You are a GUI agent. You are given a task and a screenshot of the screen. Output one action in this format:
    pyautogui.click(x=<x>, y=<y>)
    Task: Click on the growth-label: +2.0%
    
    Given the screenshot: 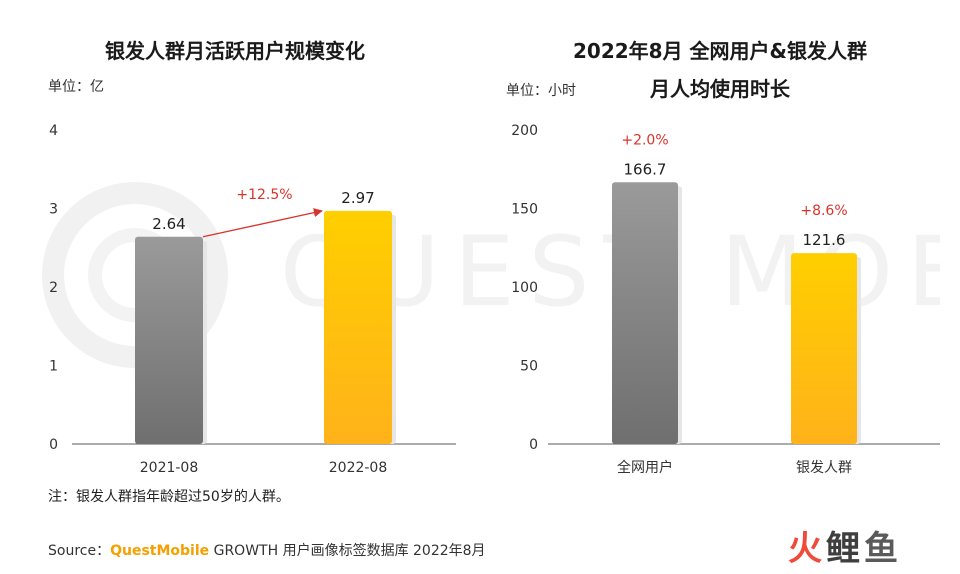 What is the action you would take?
    pyautogui.click(x=644, y=140)
    